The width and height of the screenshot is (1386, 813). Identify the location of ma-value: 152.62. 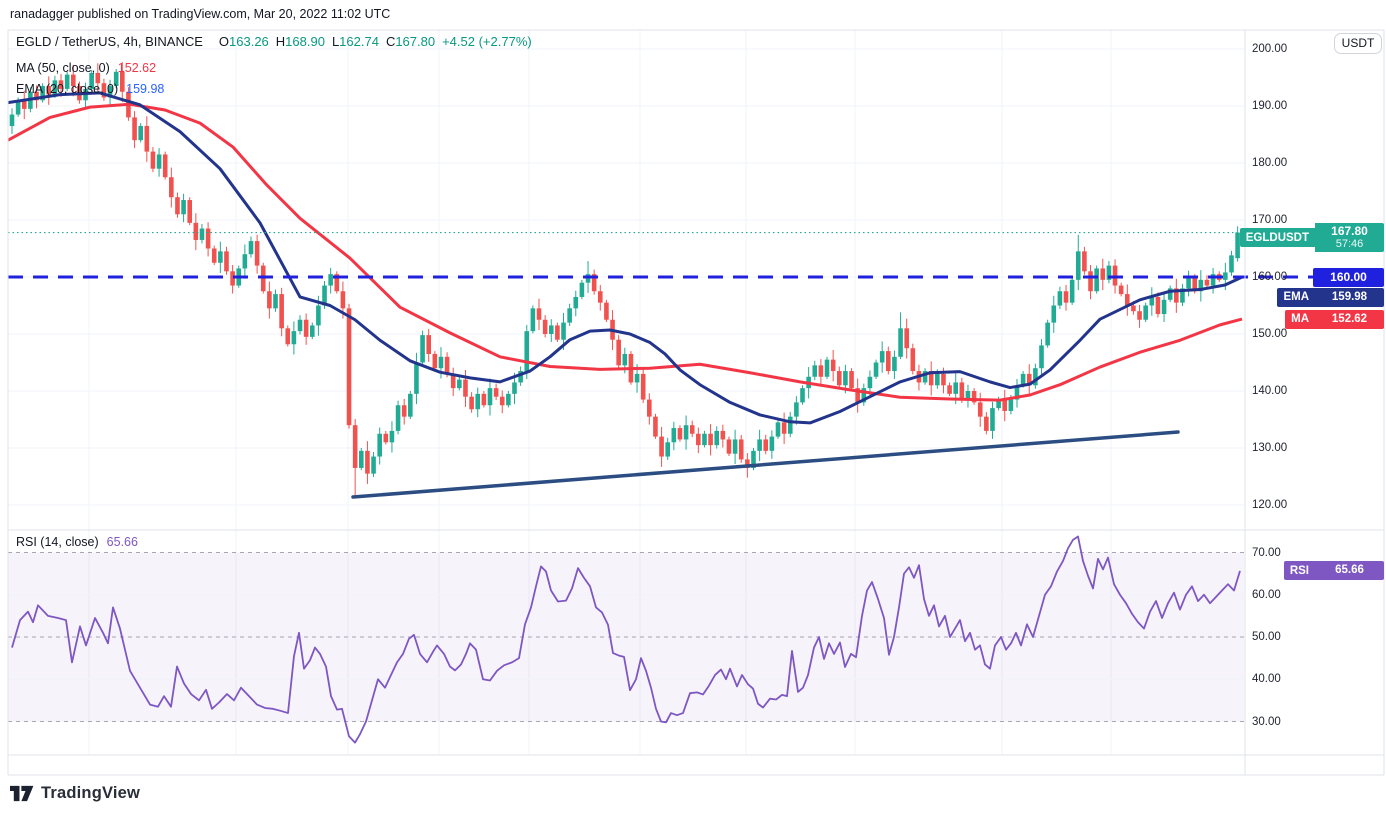
(137, 68).